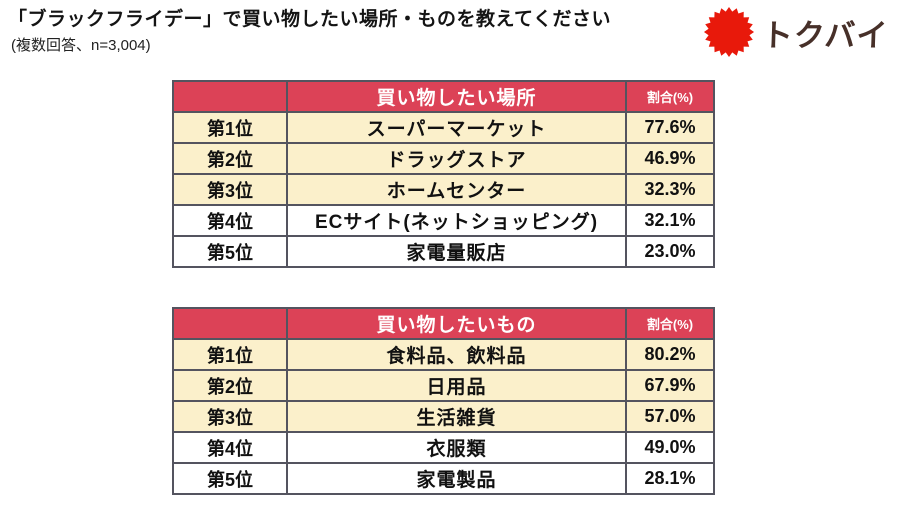 The image size is (900, 506). I want to click on table-header-row: 買い物したい場所 割合(%), so click(443, 96).